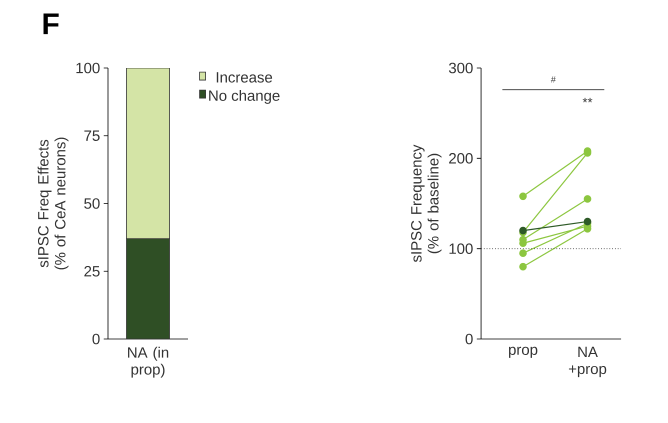 This screenshot has height=423, width=668. Describe the element at coordinates (426, 203) in the screenshot. I see `y-axis-title: sIPSC Frequency (% of baseline)` at that location.